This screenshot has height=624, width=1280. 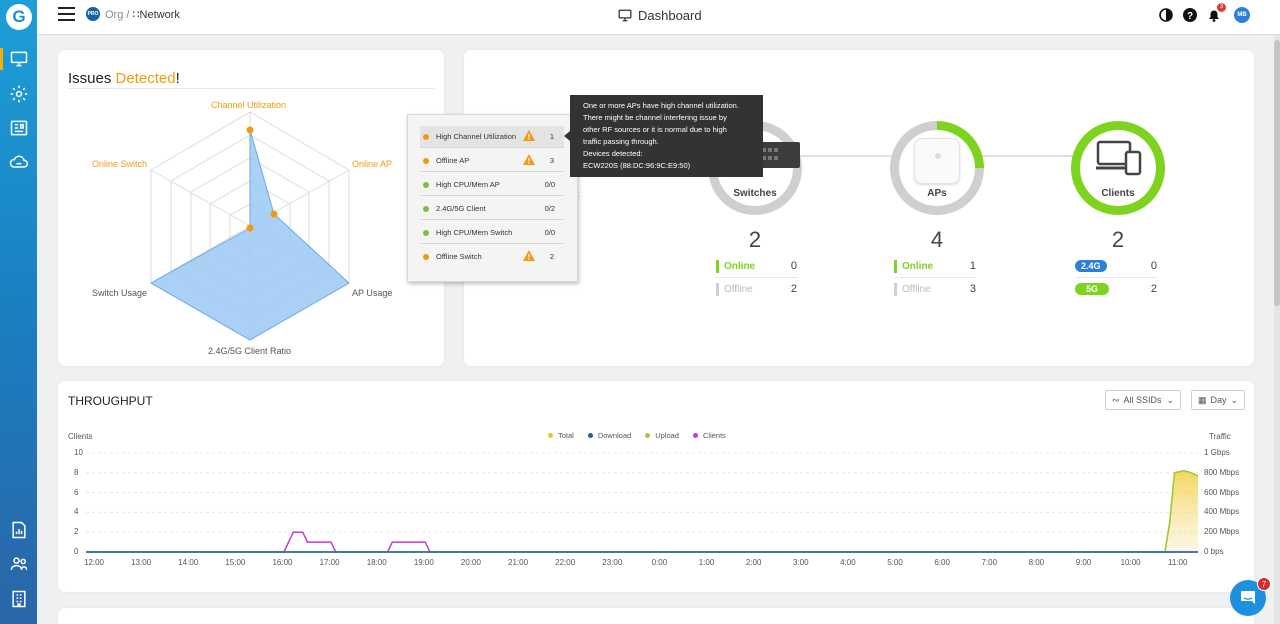 I want to click on cloud-icon, so click(x=18, y=162).